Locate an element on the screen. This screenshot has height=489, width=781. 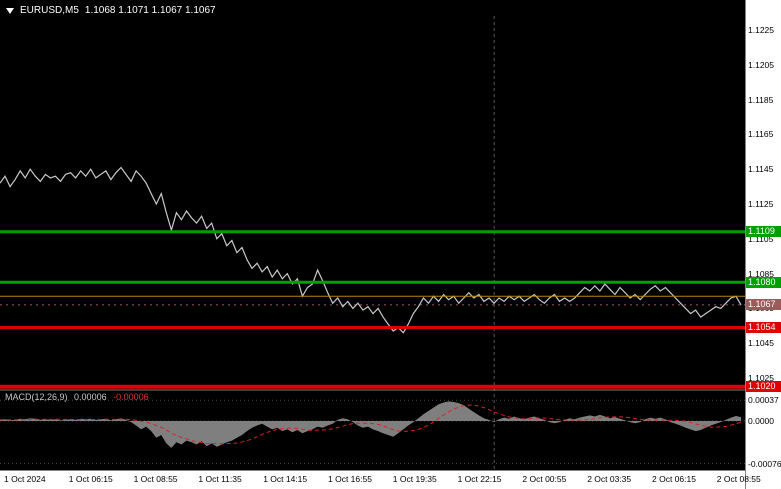
macd-signal-value: -0.00006 is located at coordinates (131, 397).